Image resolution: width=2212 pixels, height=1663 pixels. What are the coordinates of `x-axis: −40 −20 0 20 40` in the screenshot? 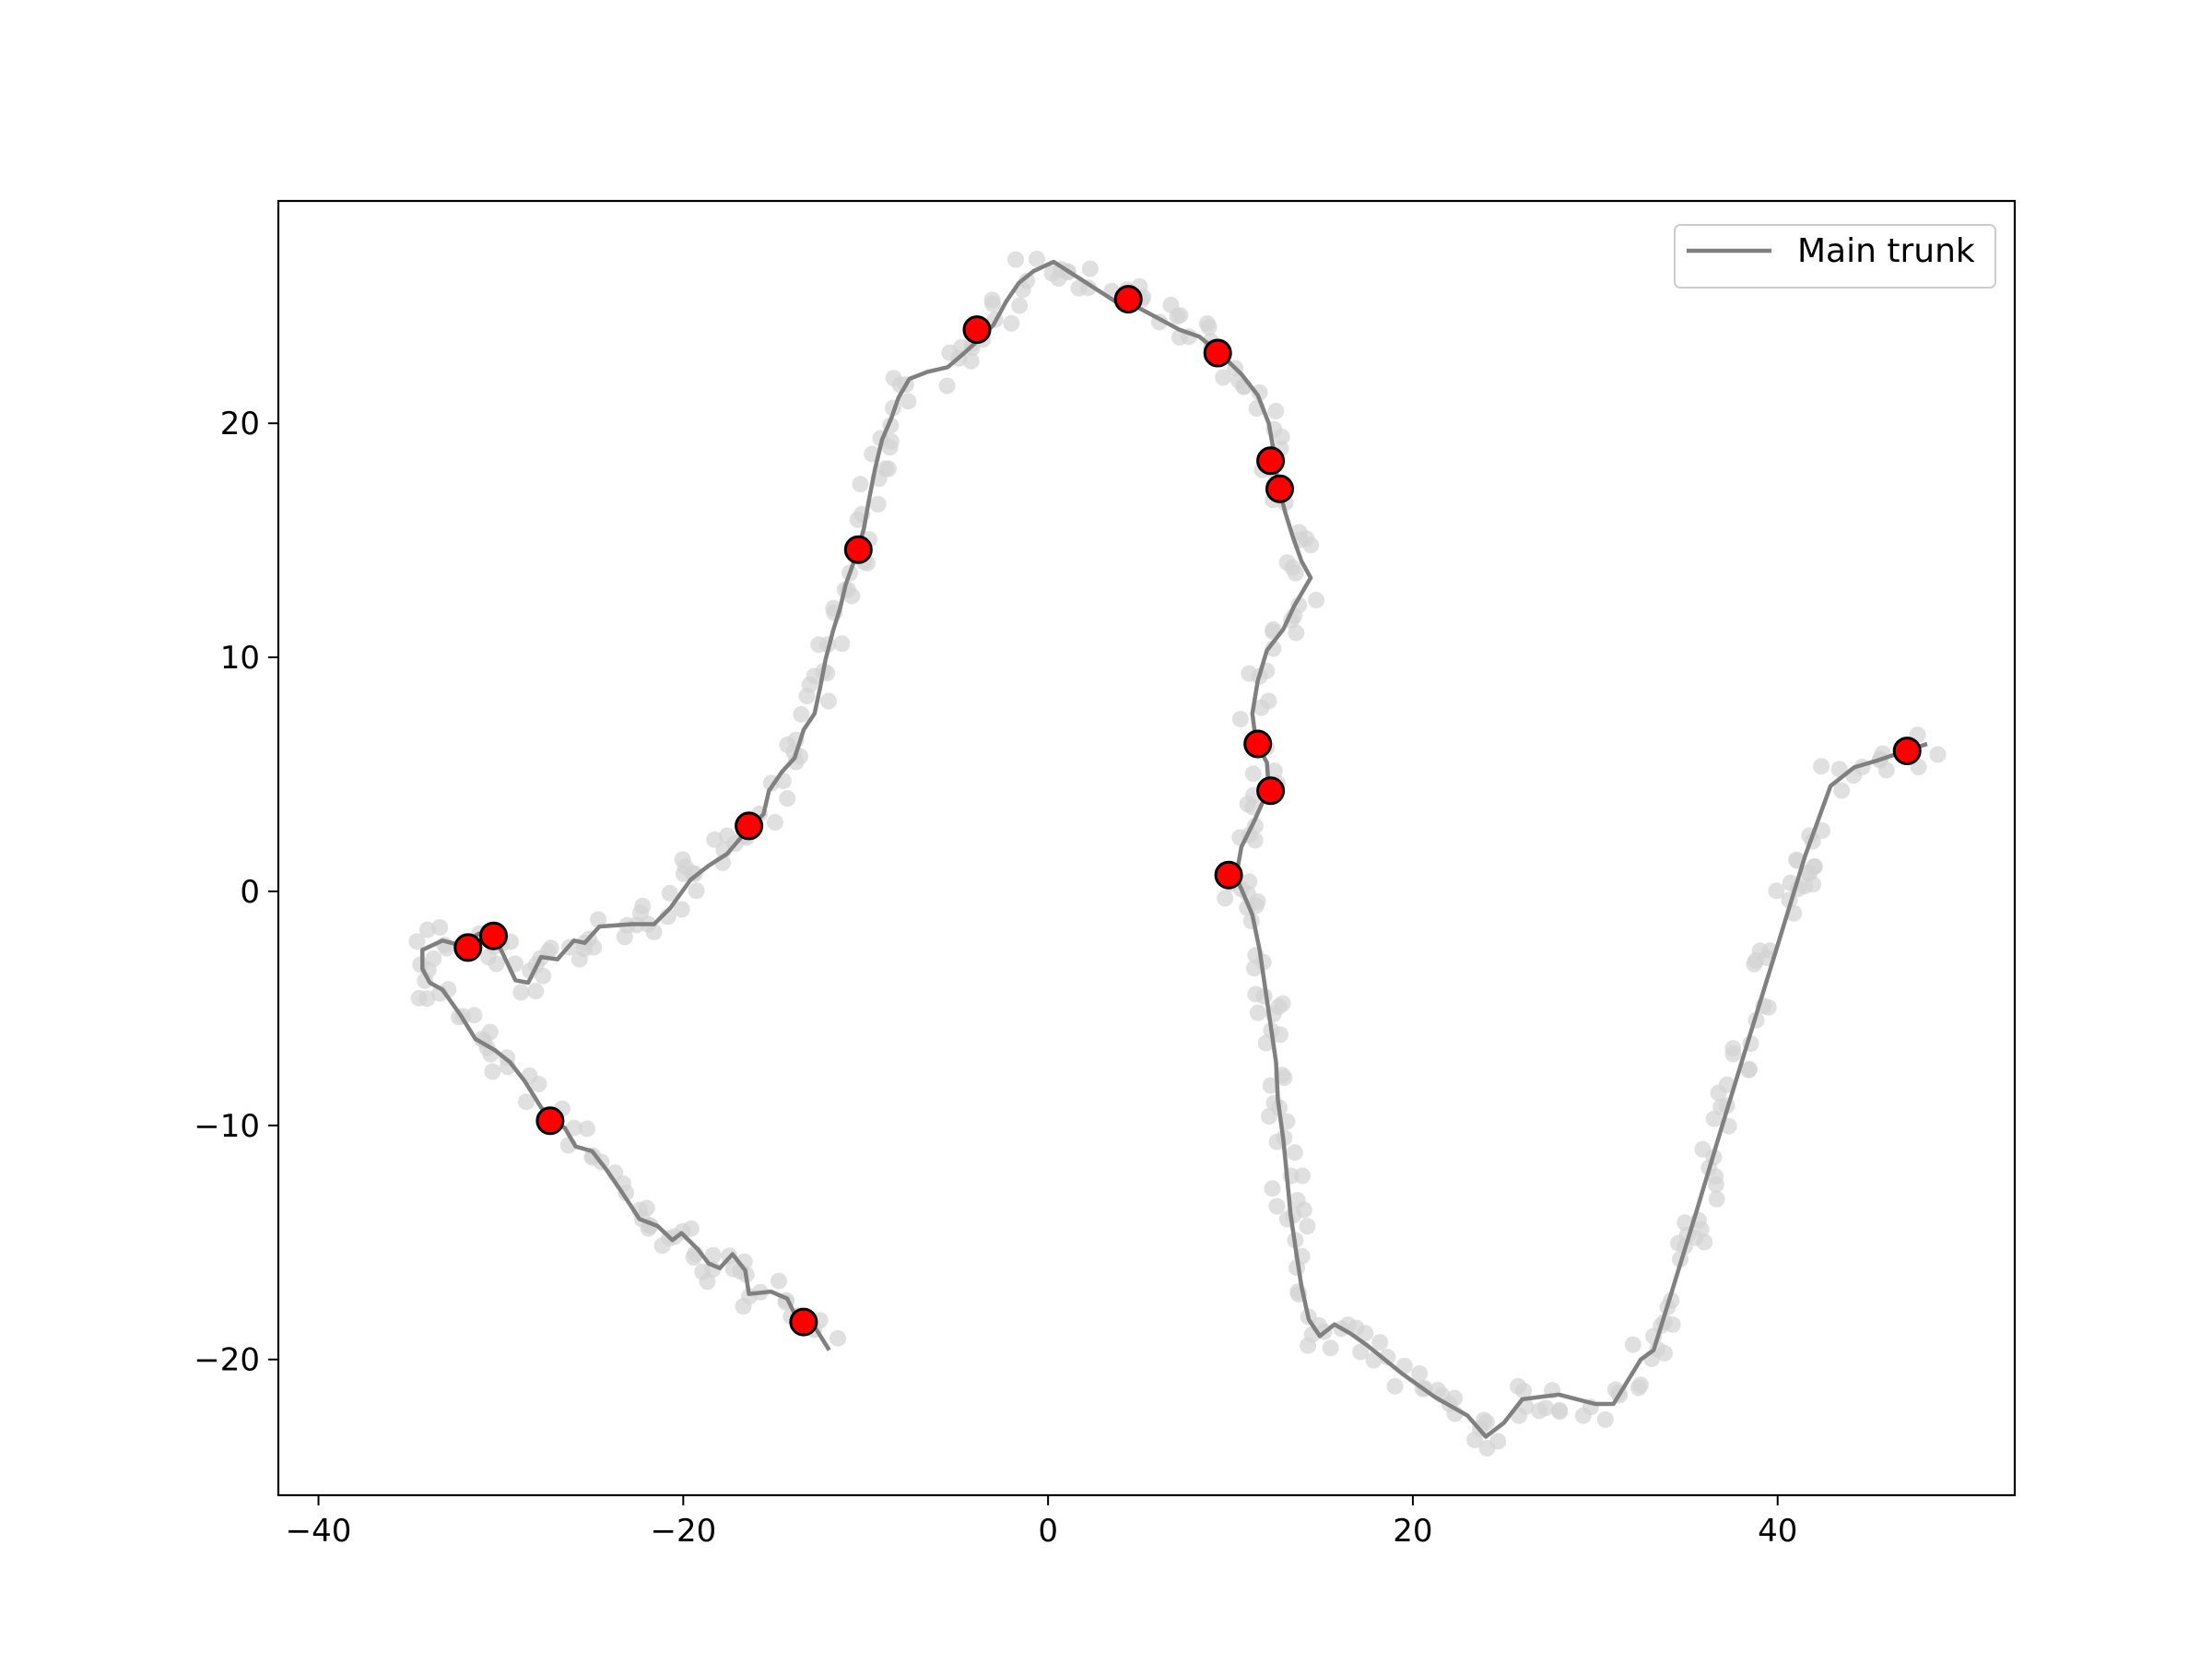 It's located at (1041, 1522).